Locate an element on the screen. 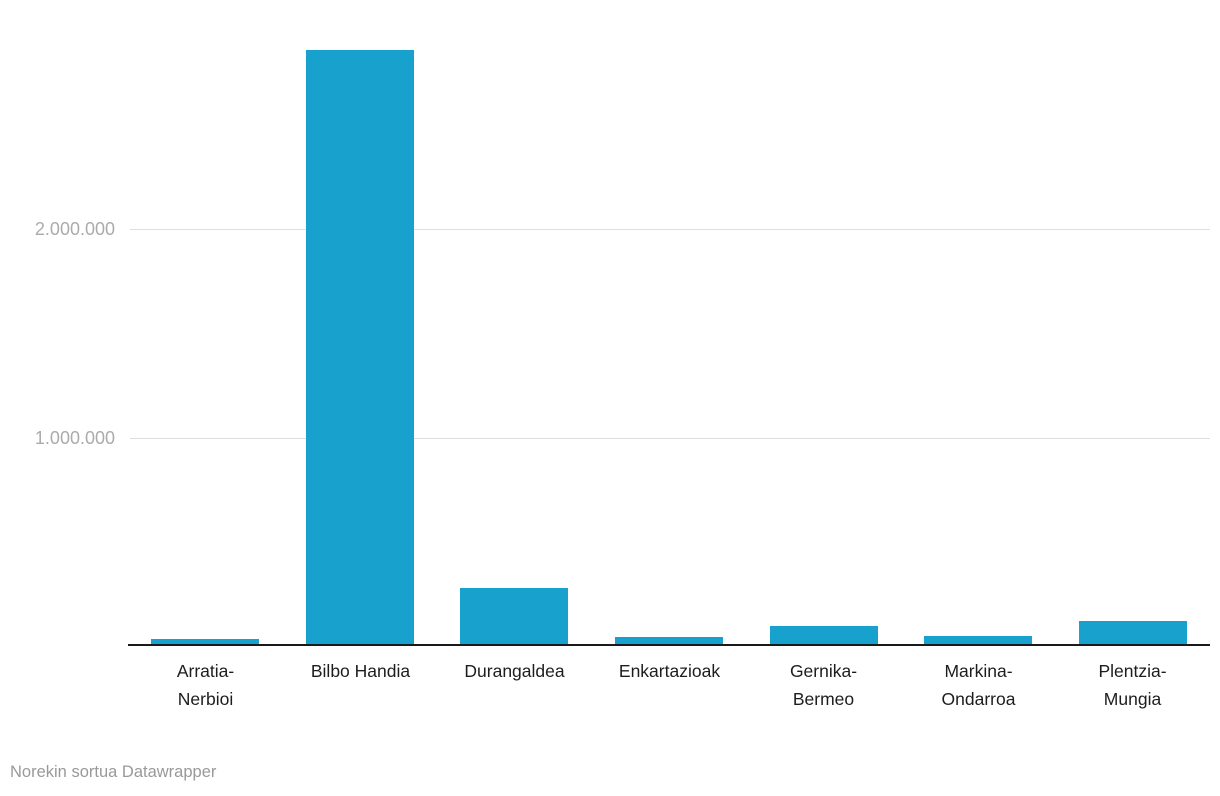 This screenshot has width=1220, height=796. x-axis-label-bilbo-handia: Bilbo Handia is located at coordinates (360, 671).